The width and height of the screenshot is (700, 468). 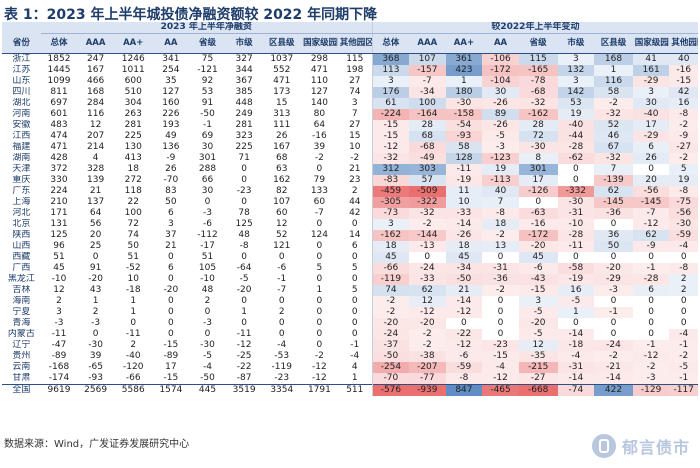 I want to click on value-cell: 40, so click(x=683, y=59).